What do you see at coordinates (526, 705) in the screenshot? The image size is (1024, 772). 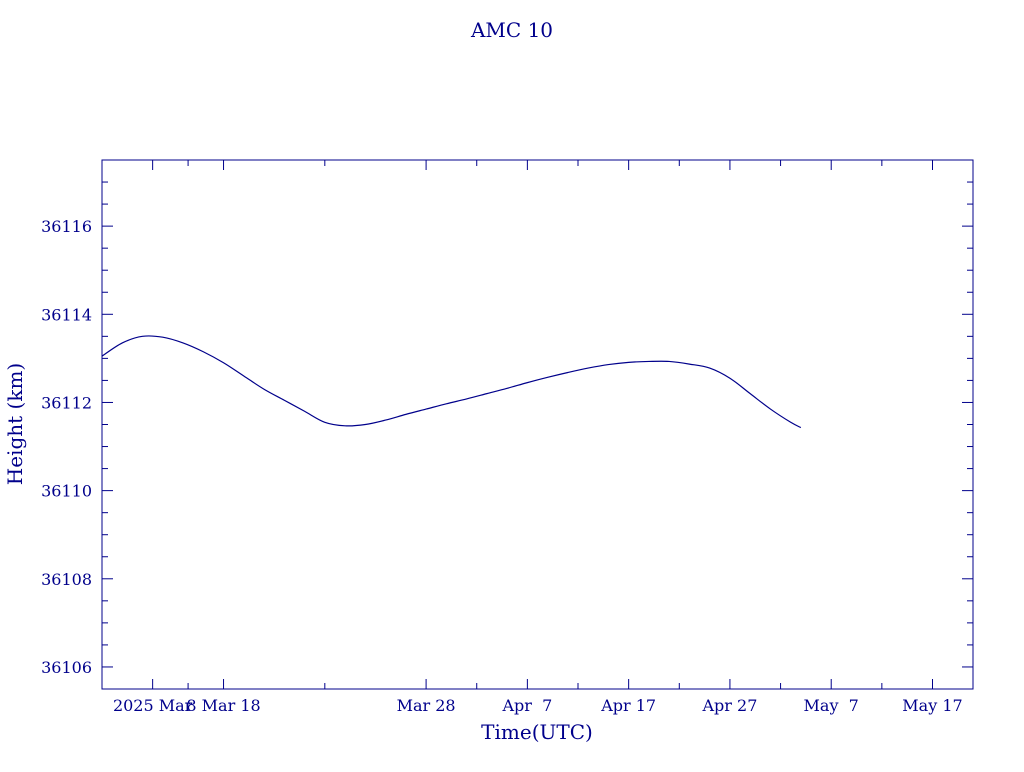 I see `x-tick-label: Apr 7` at bounding box center [526, 705].